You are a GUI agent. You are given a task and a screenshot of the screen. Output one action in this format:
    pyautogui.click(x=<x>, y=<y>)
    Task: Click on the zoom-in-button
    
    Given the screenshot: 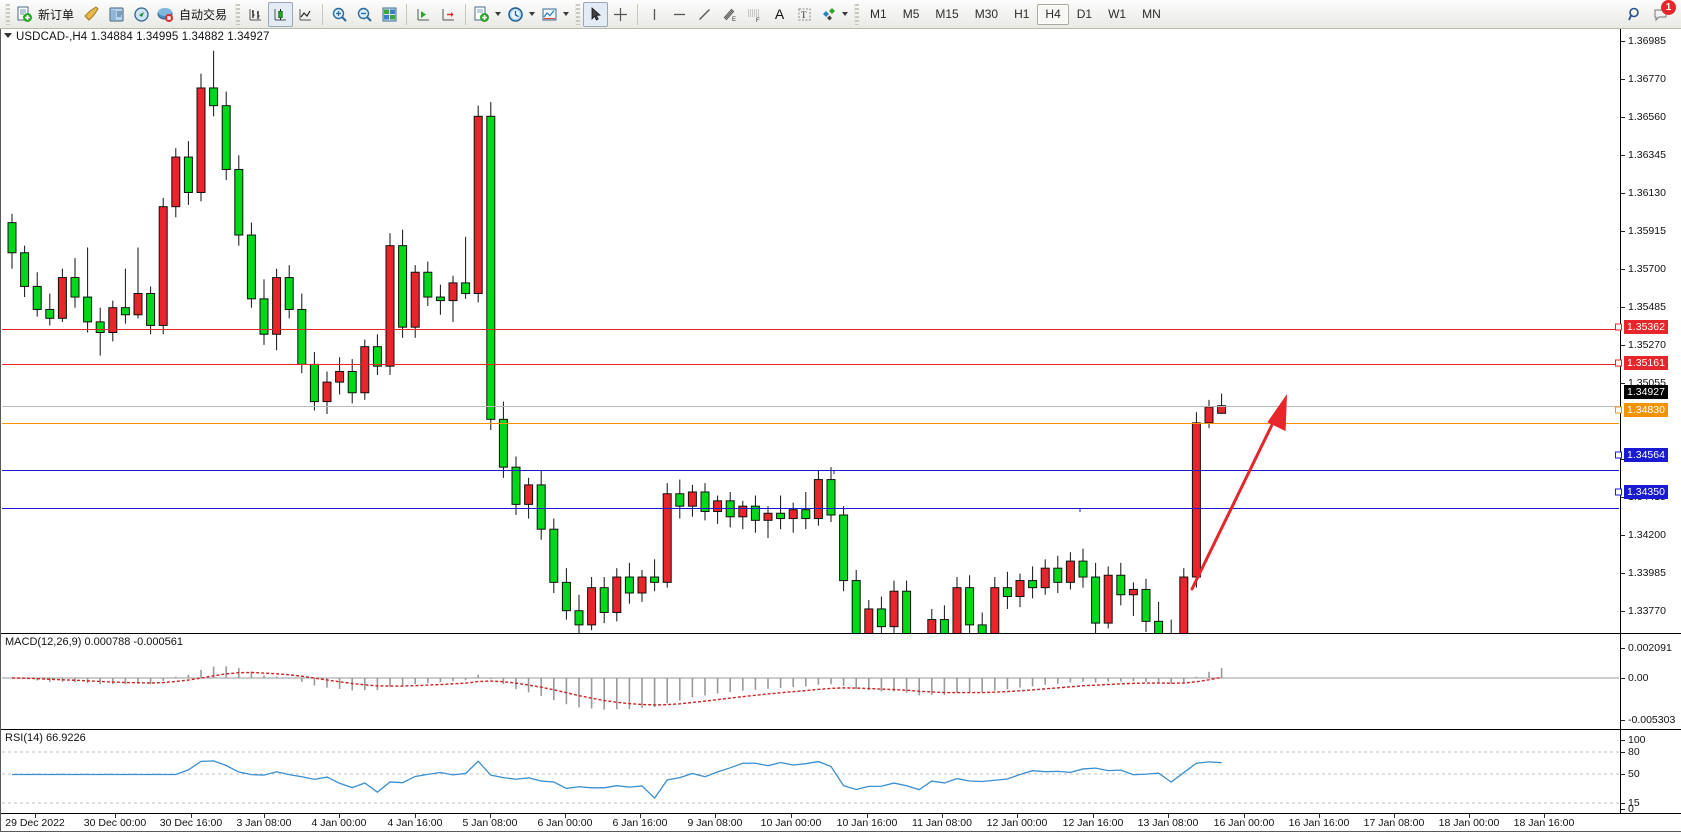 What is the action you would take?
    pyautogui.click(x=339, y=14)
    